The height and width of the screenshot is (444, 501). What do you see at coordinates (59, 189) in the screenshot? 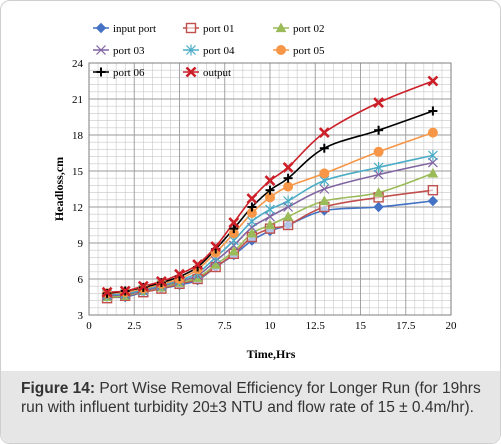
I see `y-axis-label: Headloss,cm` at bounding box center [59, 189].